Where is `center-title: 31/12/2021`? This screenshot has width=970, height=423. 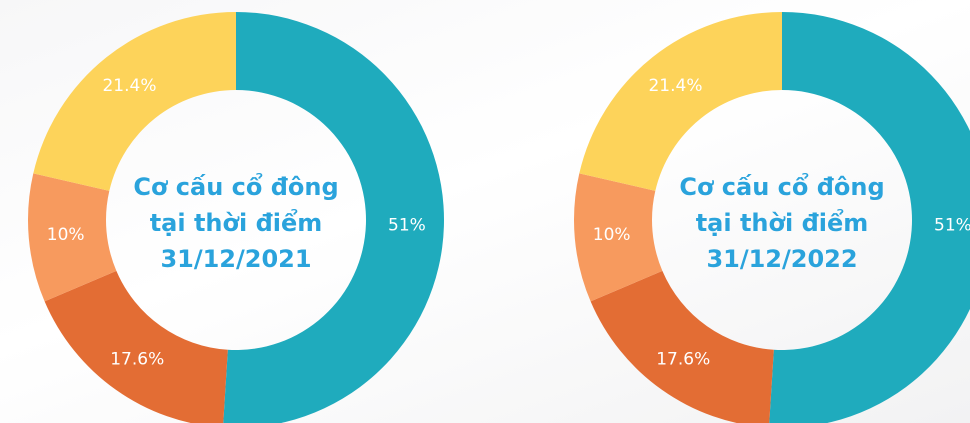 center-title: 31/12/2021 is located at coordinates (235, 259).